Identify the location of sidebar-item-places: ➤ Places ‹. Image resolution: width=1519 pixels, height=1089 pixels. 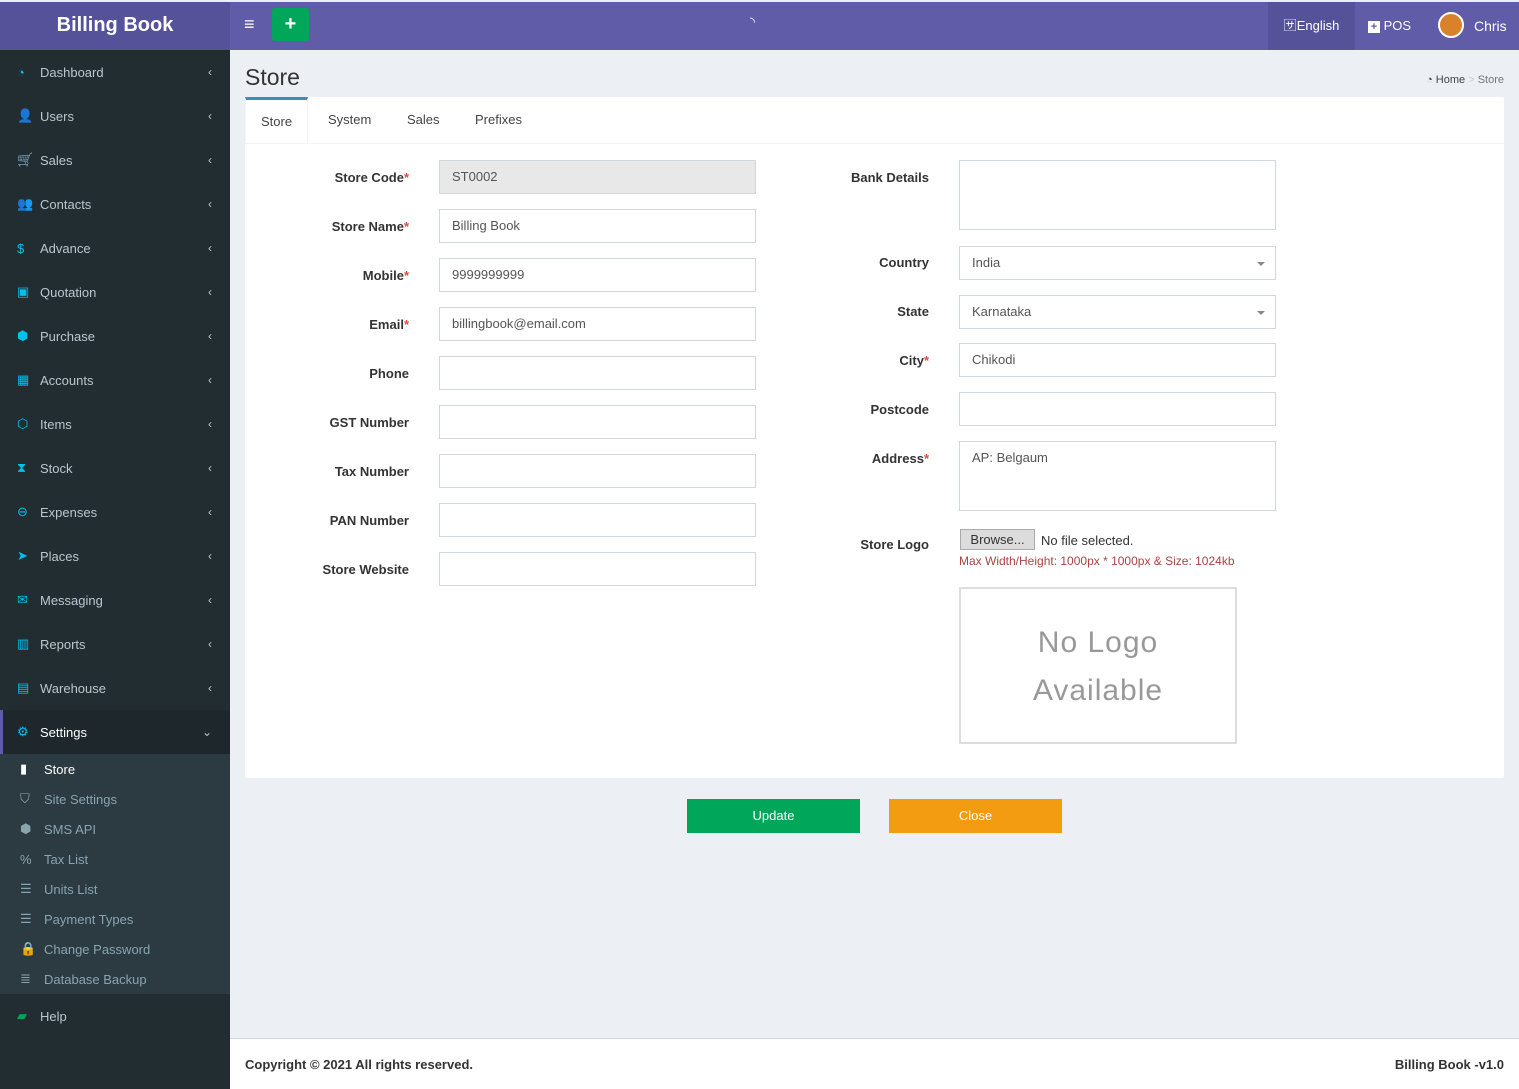
(115, 556).